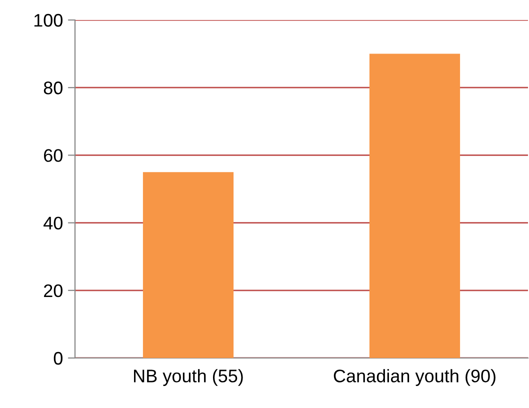  Describe the element at coordinates (53, 291) in the screenshot. I see `y-tick-label: 20` at that location.